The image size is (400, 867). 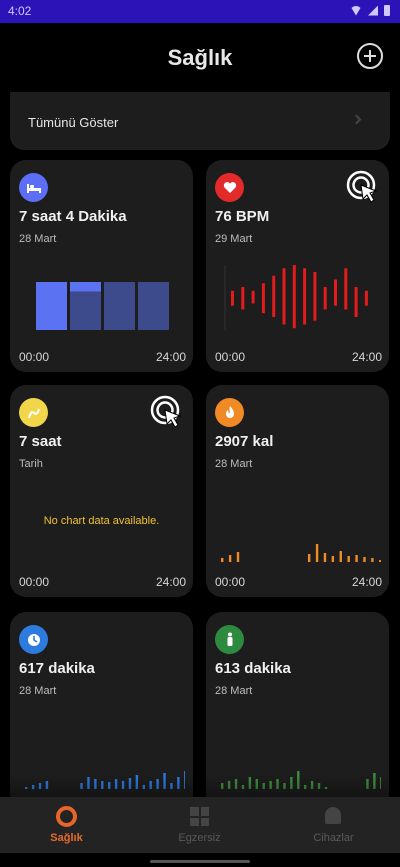 What do you see at coordinates (366, 582) in the screenshot?
I see `calories-time-end: 24:00` at bounding box center [366, 582].